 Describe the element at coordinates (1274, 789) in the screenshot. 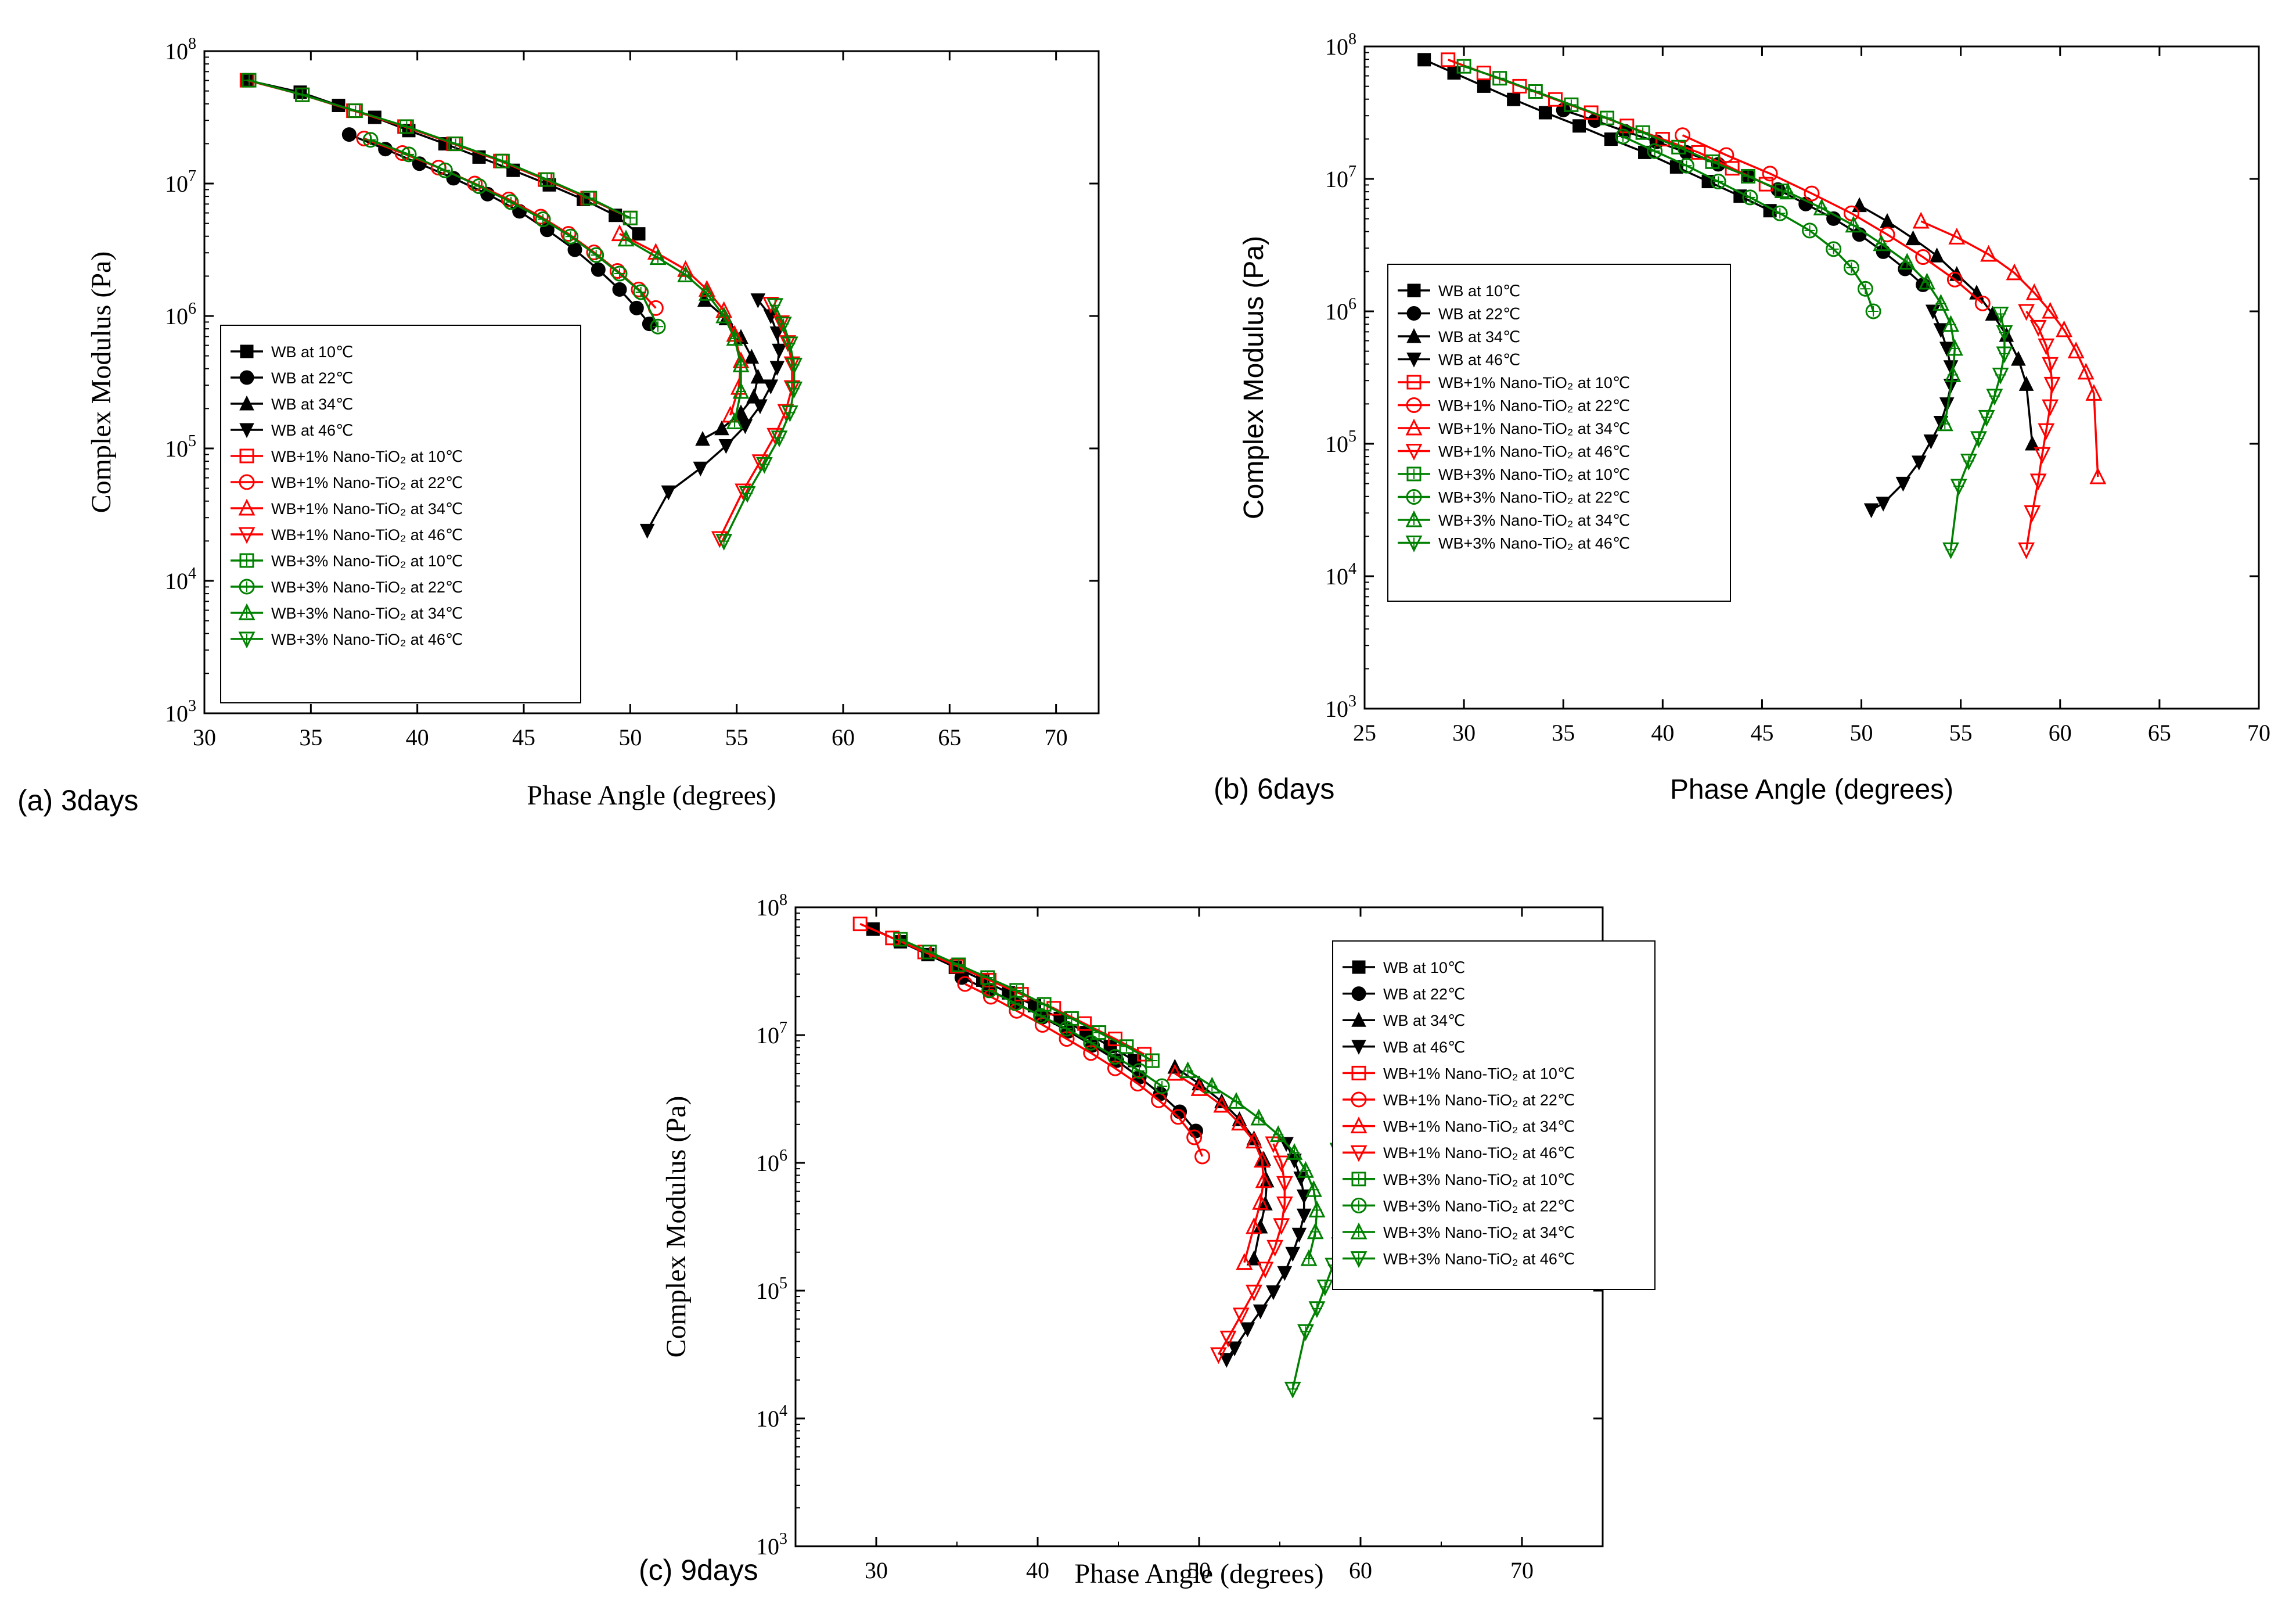

I see `panel-caption: (b) 6days` at that location.